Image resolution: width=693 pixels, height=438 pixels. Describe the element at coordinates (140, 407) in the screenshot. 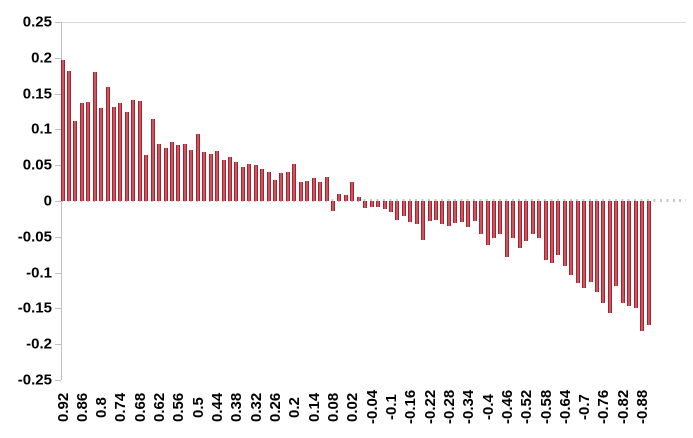

I see `x-tick-label: 0.68` at that location.